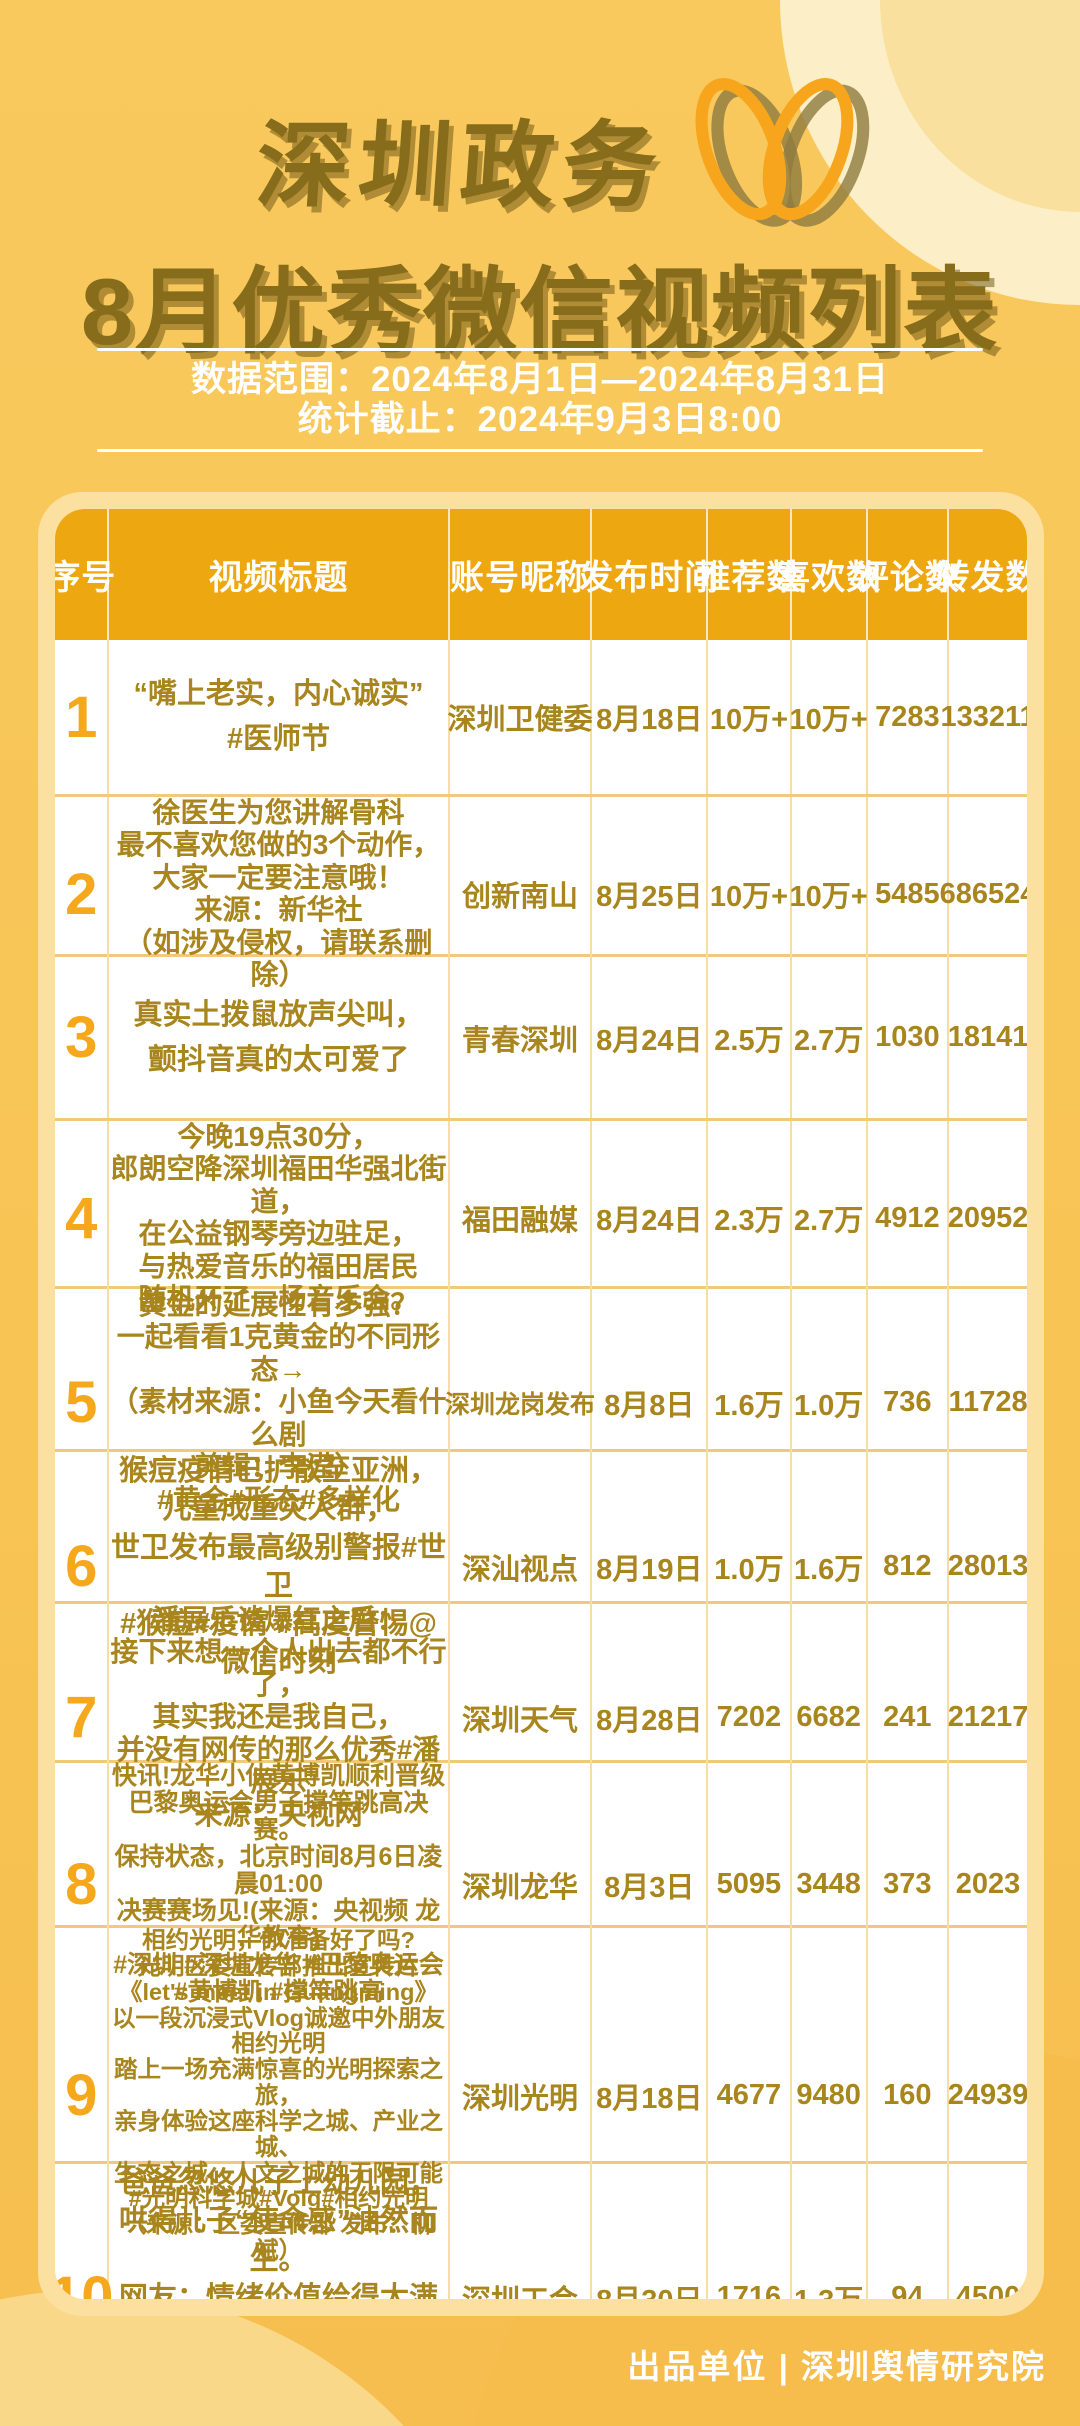  I want to click on account-name: 深圳龙岗发布, so click(520, 1403).